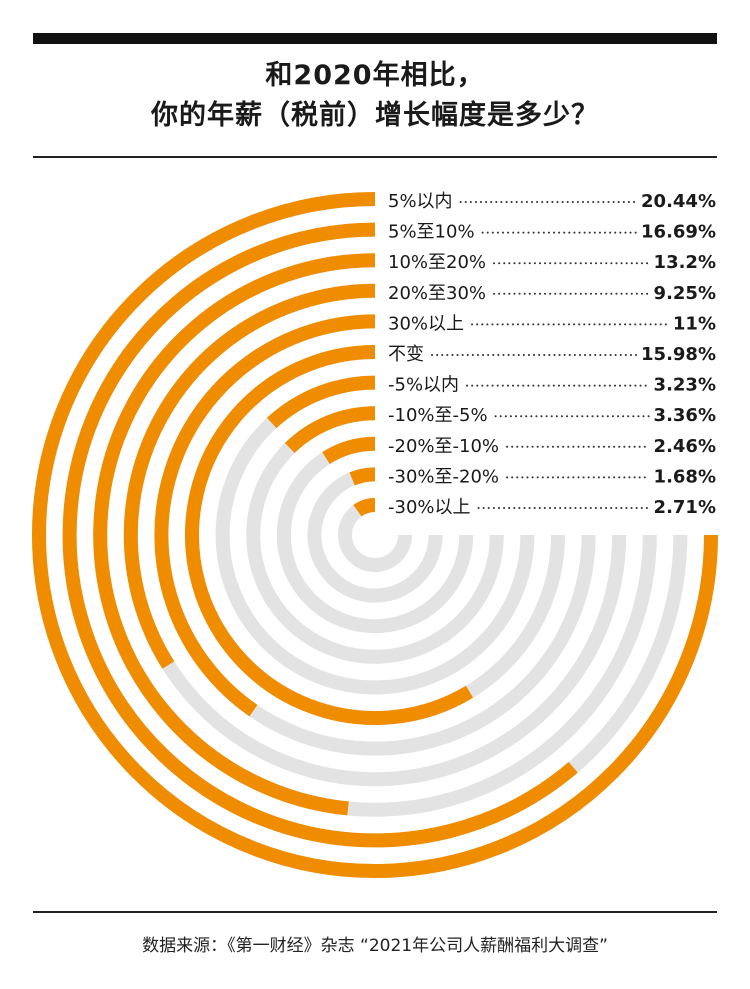  I want to click on data-source: 数据来源：《第一财经》杂志 “2021年公司人薪酬福利大调查”, so click(375, 946).